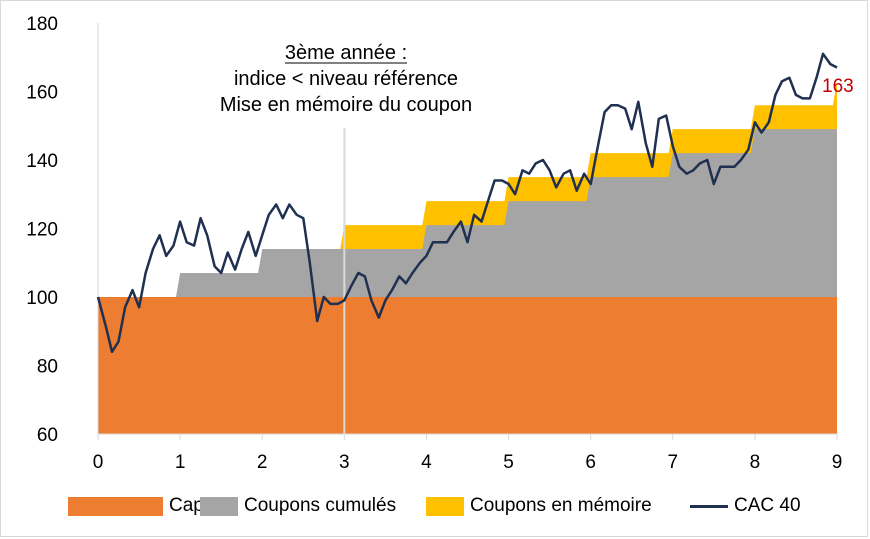  Describe the element at coordinates (98, 462) in the screenshot. I see `x-tick-label: 0` at that location.